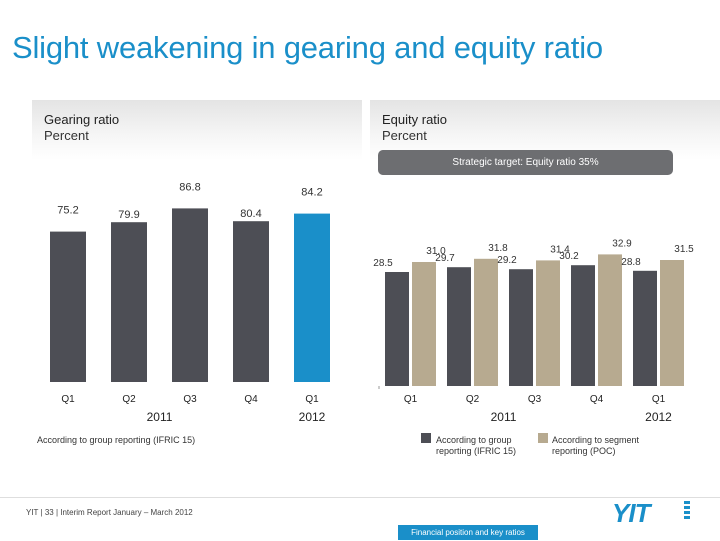 The image size is (720, 541). What do you see at coordinates (543, 438) in the screenshot?
I see `legend-swatch-segment` at bounding box center [543, 438].